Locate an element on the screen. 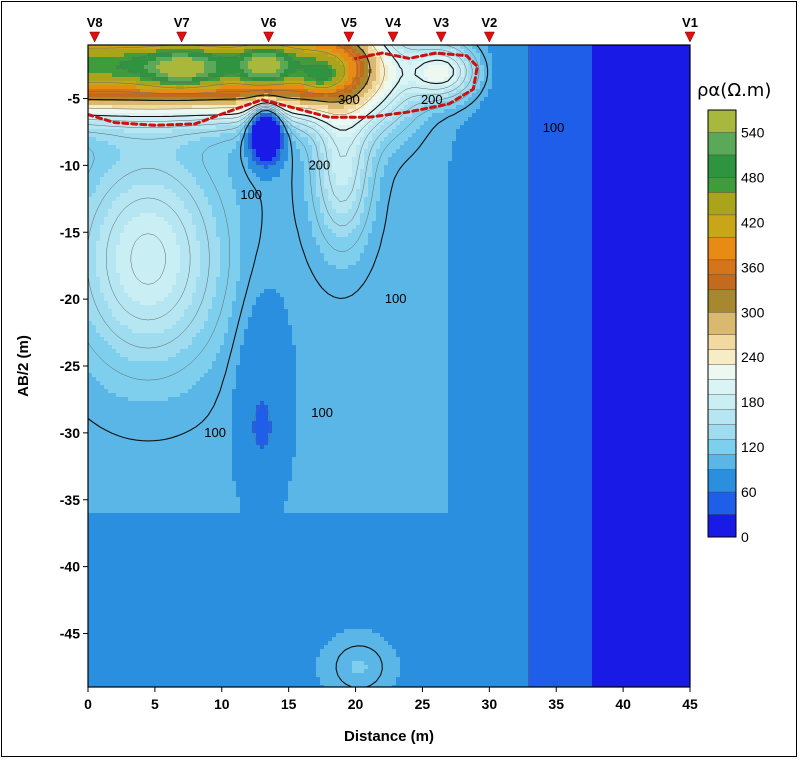  colorbar: 0 60 120 180 240 300 360 420 480 540 is located at coordinates (736, 327).